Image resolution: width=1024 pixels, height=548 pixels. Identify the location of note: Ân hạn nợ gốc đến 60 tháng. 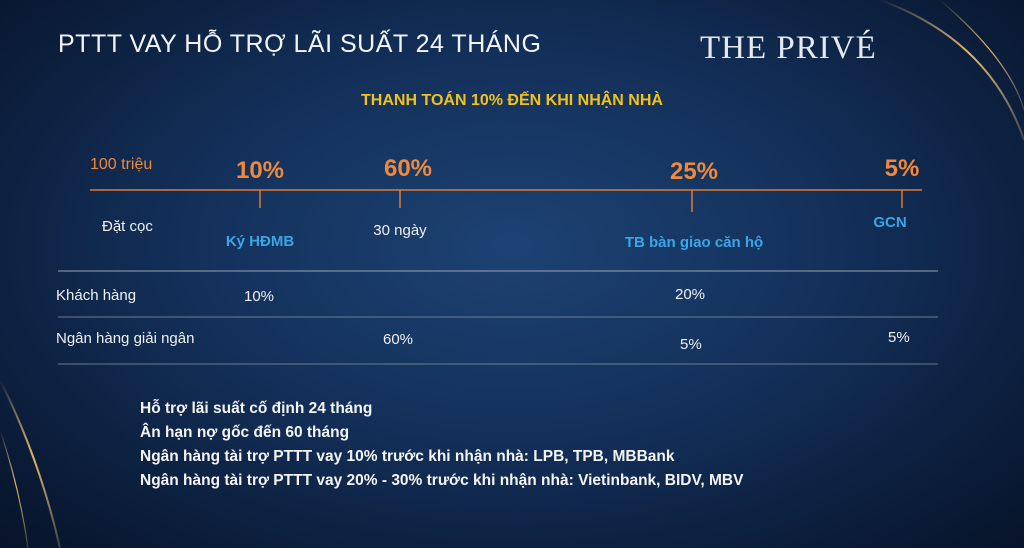
(245, 432).